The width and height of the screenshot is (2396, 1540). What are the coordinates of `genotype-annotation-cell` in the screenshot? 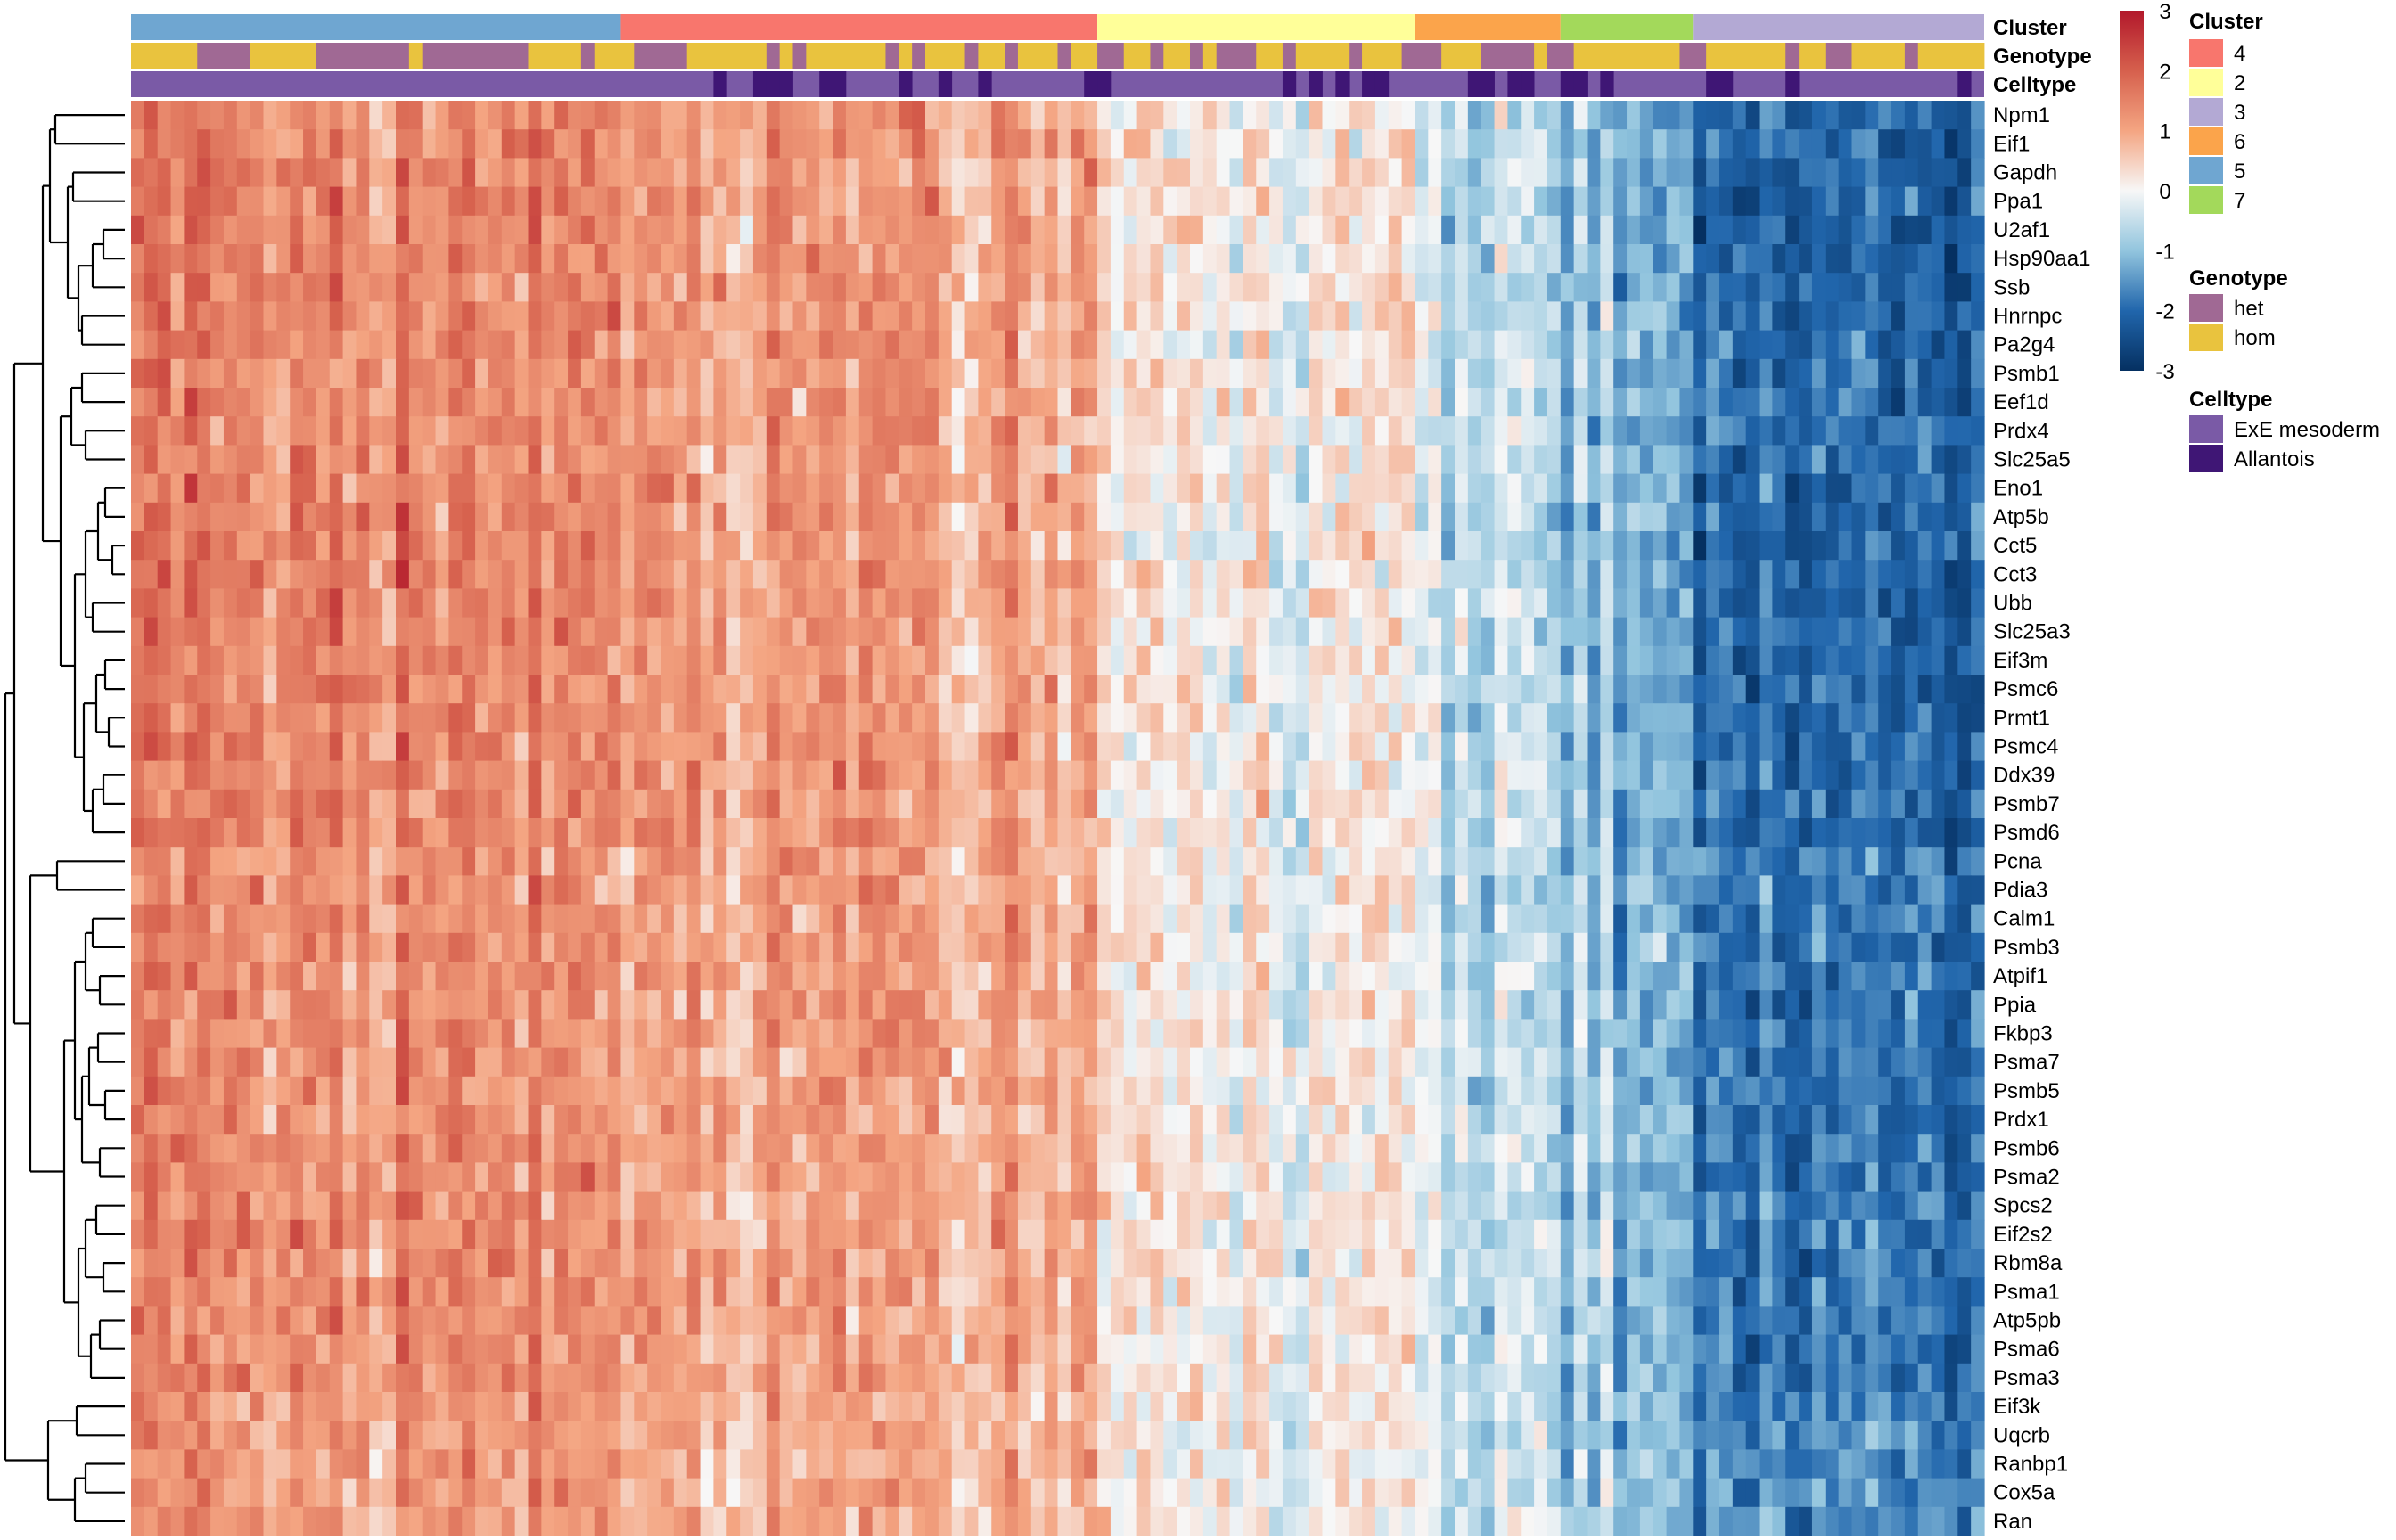 It's located at (1561, 56).